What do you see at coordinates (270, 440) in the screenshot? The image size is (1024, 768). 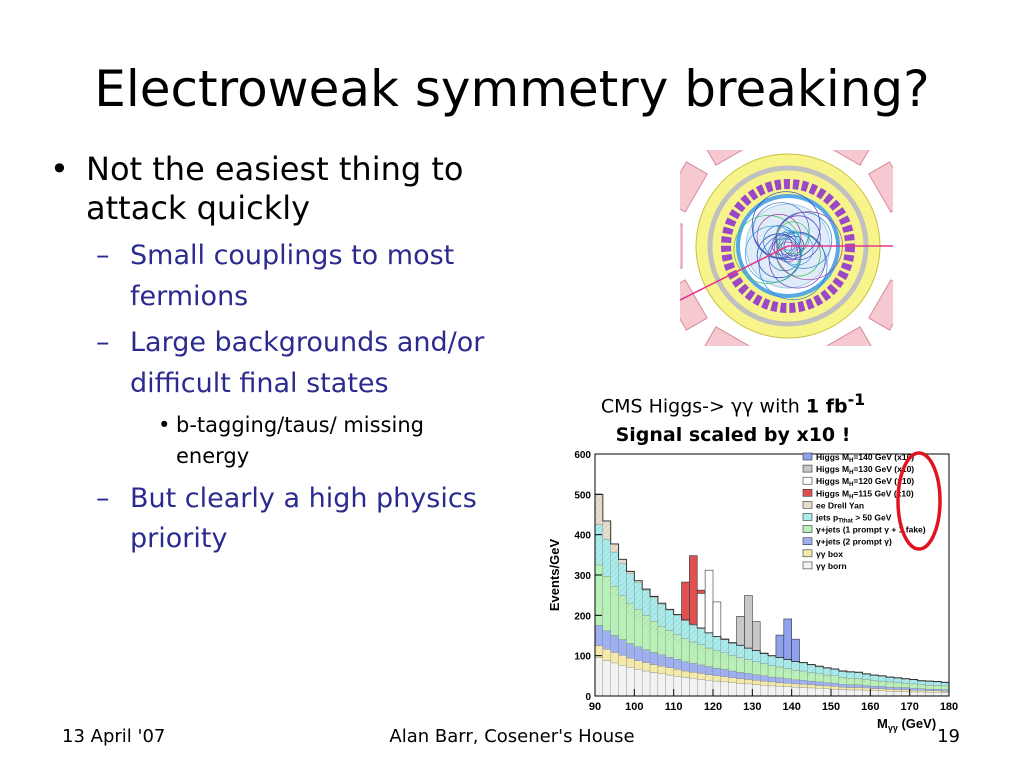 I see `bullet-level3: • b-tagging/taus/ missing energy` at bounding box center [270, 440].